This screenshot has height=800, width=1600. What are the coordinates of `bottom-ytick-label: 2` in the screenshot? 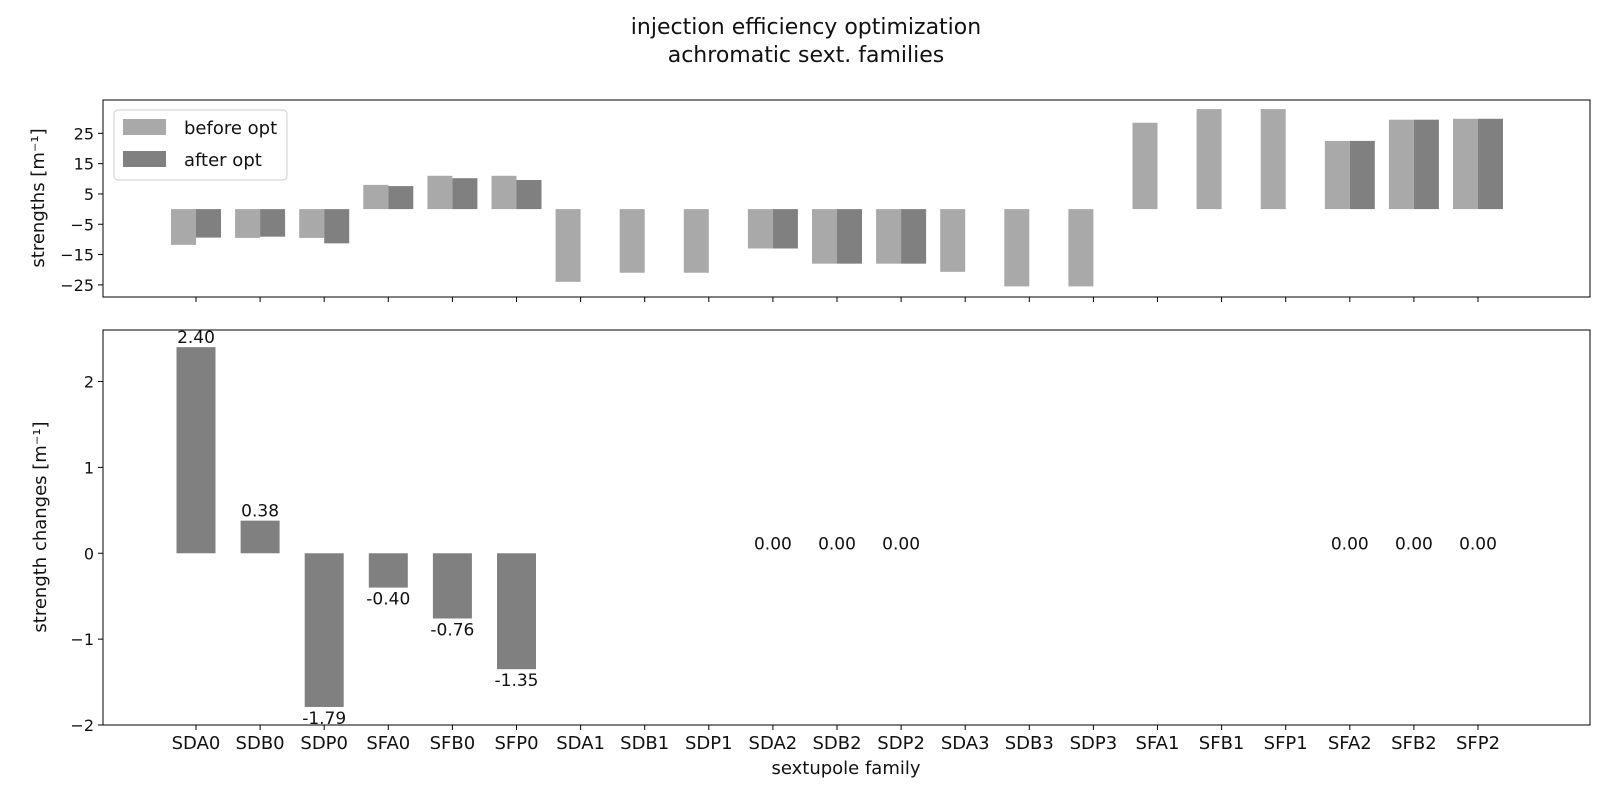 It's located at (89, 382).